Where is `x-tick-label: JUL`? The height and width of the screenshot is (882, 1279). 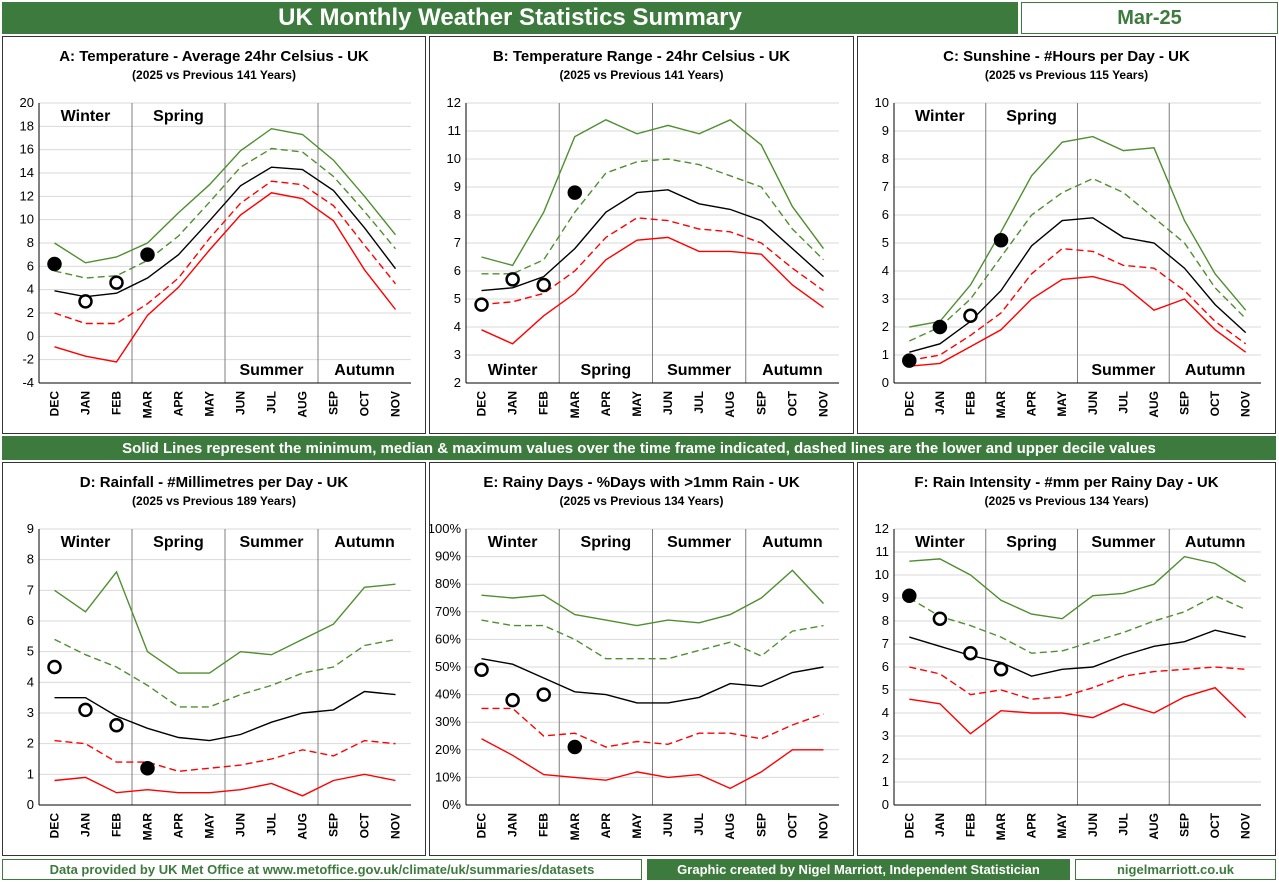 x-tick-label: JUL is located at coordinates (272, 402).